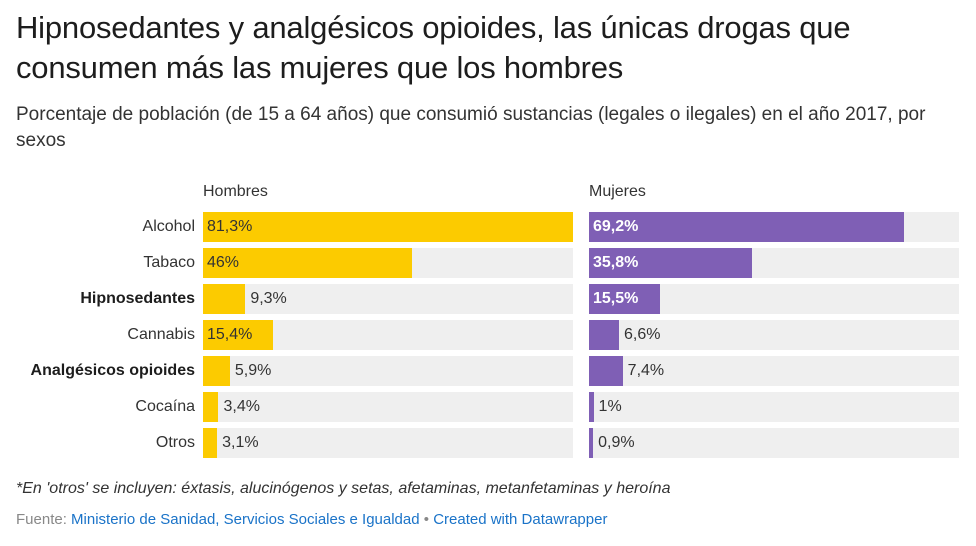 The width and height of the screenshot is (976, 546). Describe the element at coordinates (616, 298) in the screenshot. I see `value-label-mujeres: 15,5%` at that location.